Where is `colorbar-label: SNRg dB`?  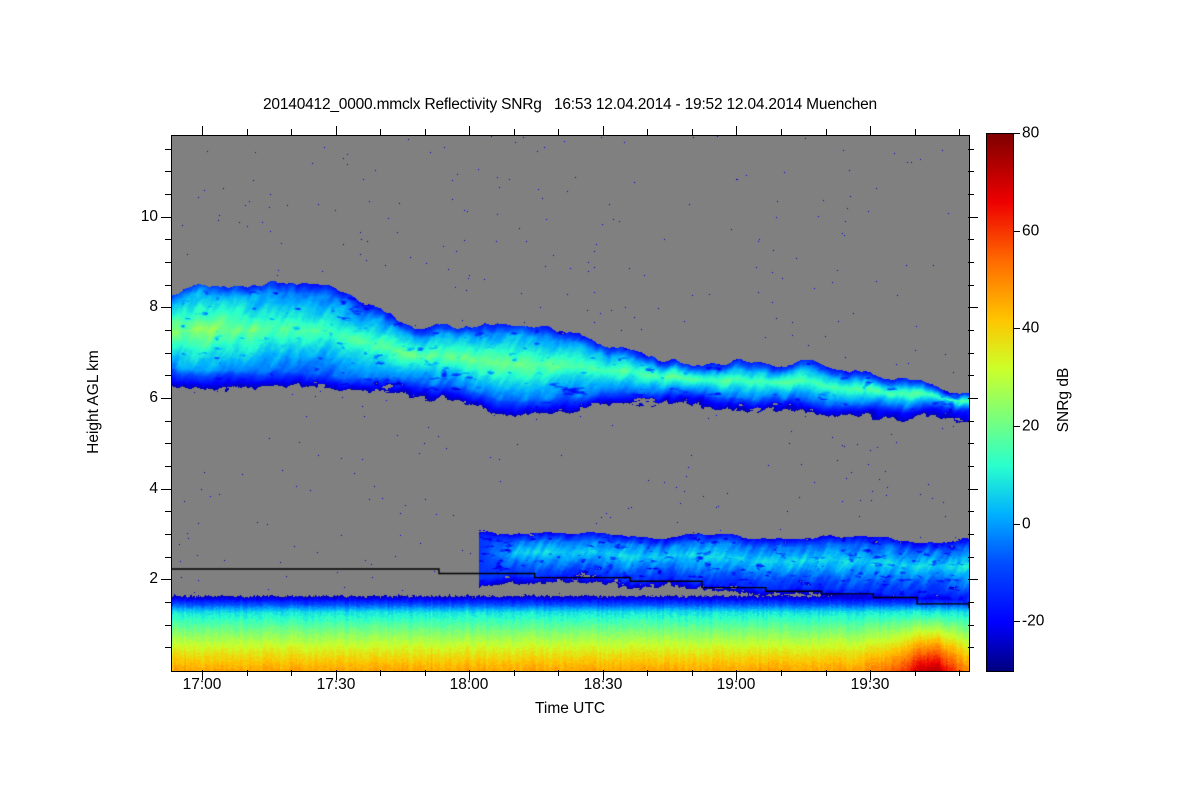 colorbar-label: SNRg dB is located at coordinates (1063, 400).